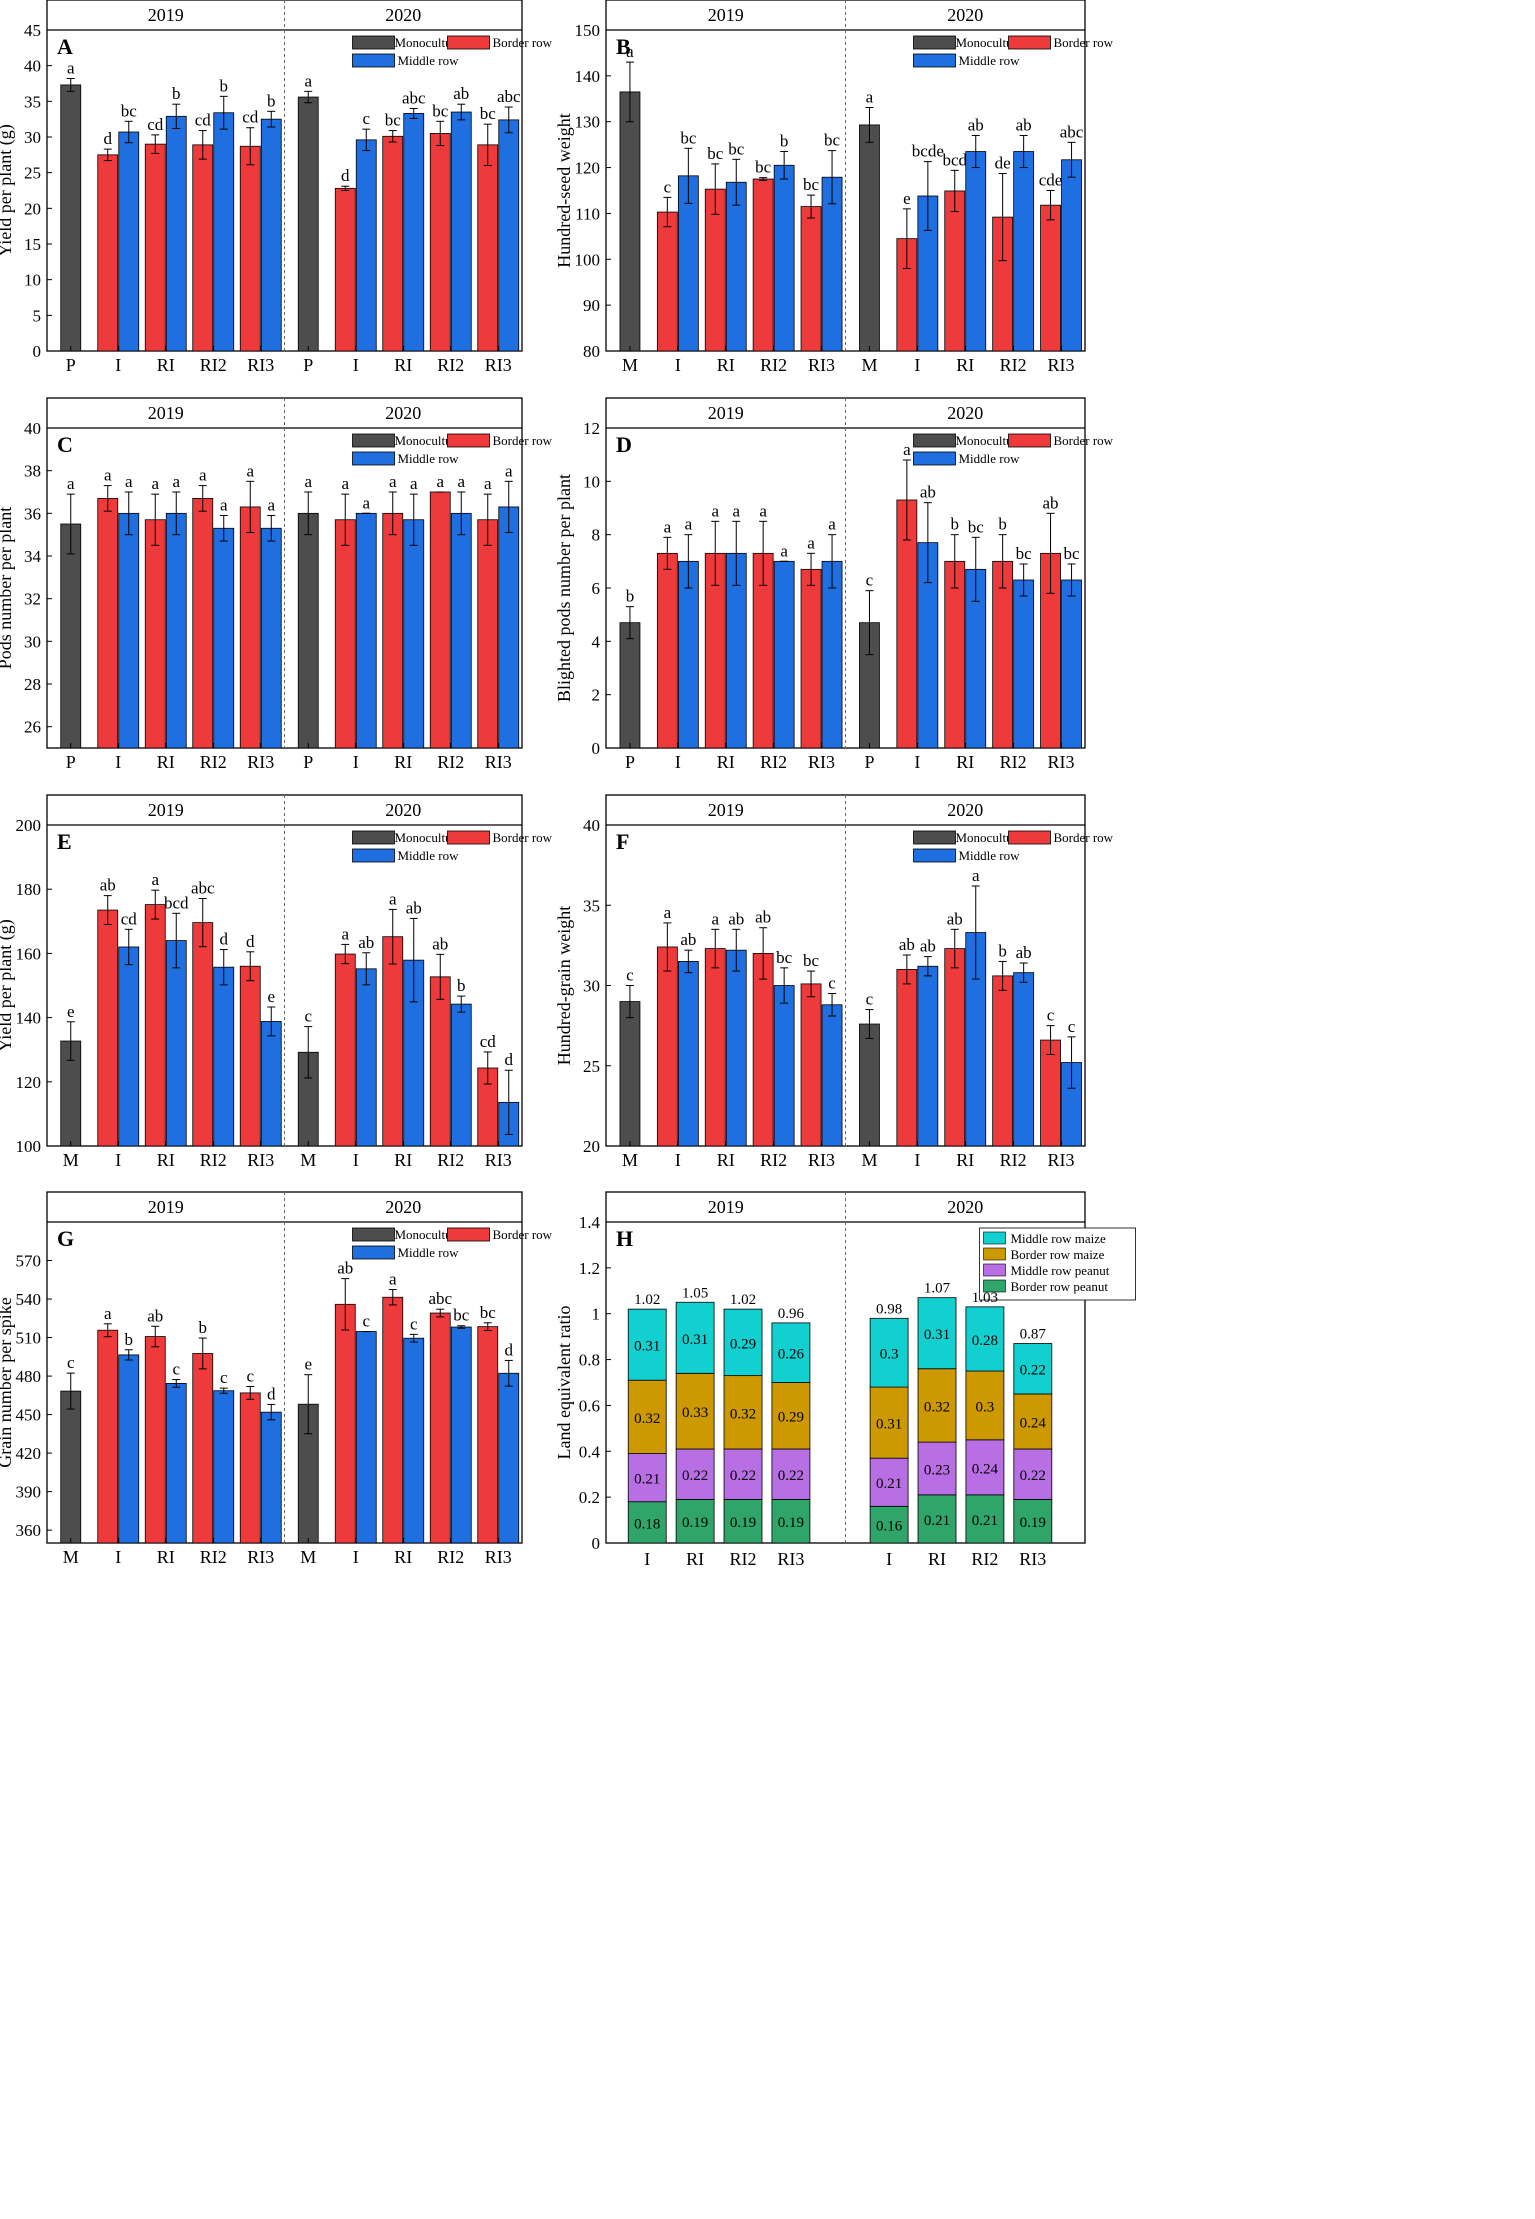  Describe the element at coordinates (29, 1261) in the screenshot. I see `y-tick-label: 570` at that location.